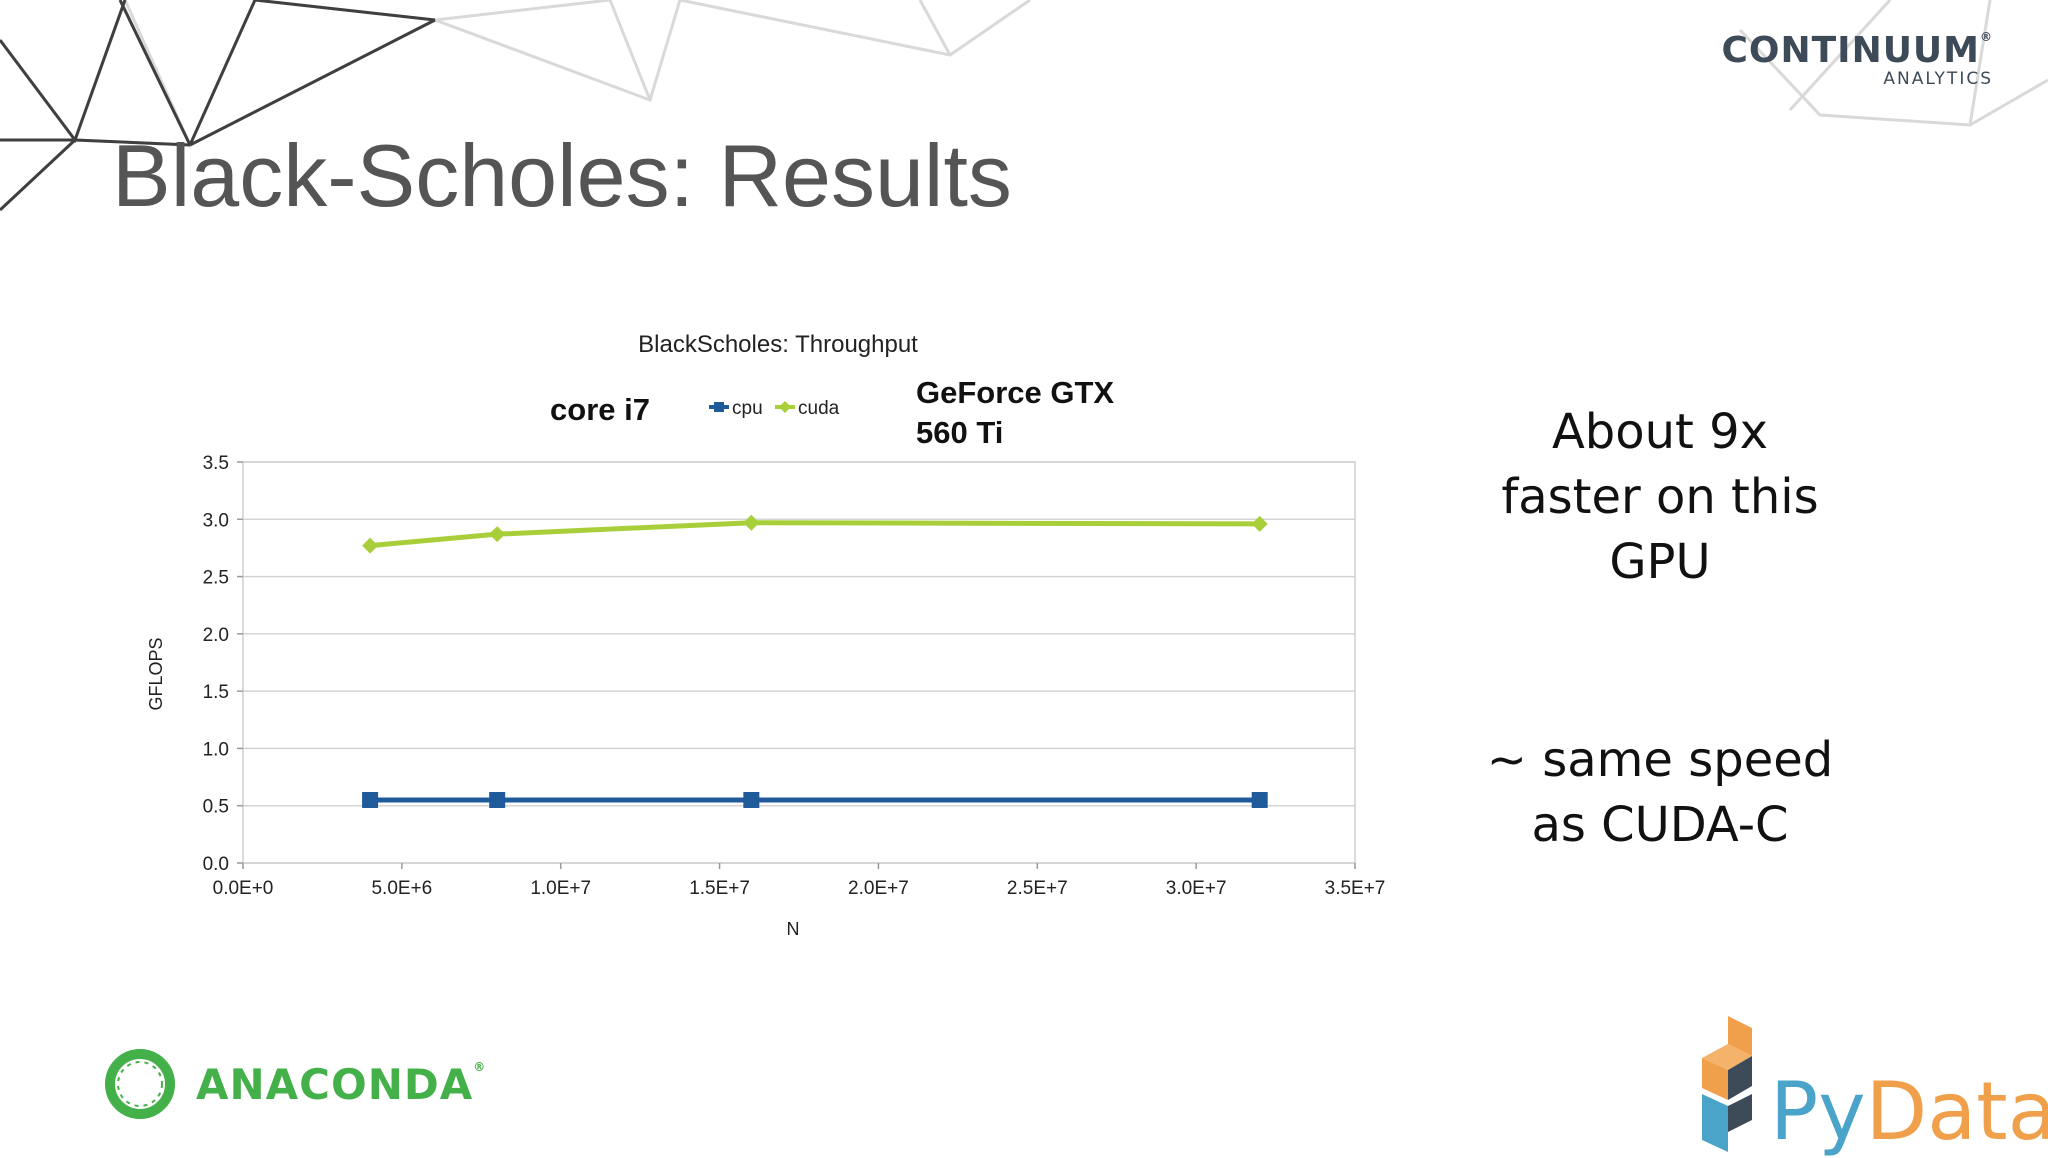  I want to click on cuda-c-line-2: as CUDA-C, so click(1660, 825).